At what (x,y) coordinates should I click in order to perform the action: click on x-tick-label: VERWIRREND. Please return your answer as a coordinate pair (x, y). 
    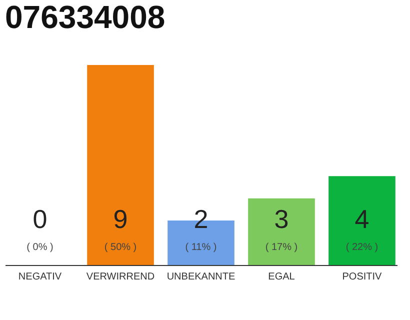
    Looking at the image, I should click on (120, 277).